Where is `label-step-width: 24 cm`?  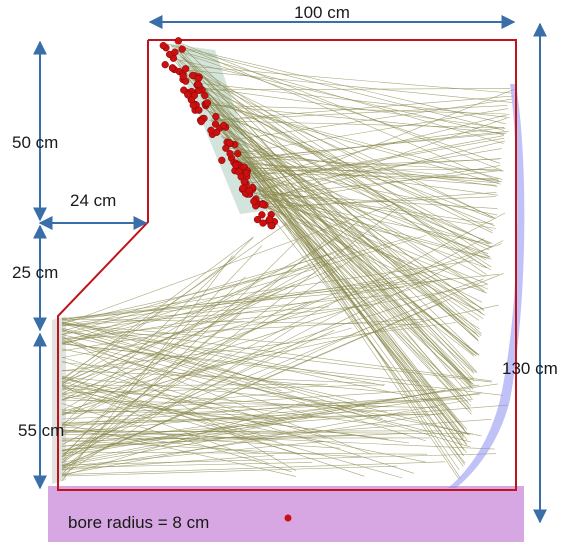 label-step-width: 24 cm is located at coordinates (93, 200).